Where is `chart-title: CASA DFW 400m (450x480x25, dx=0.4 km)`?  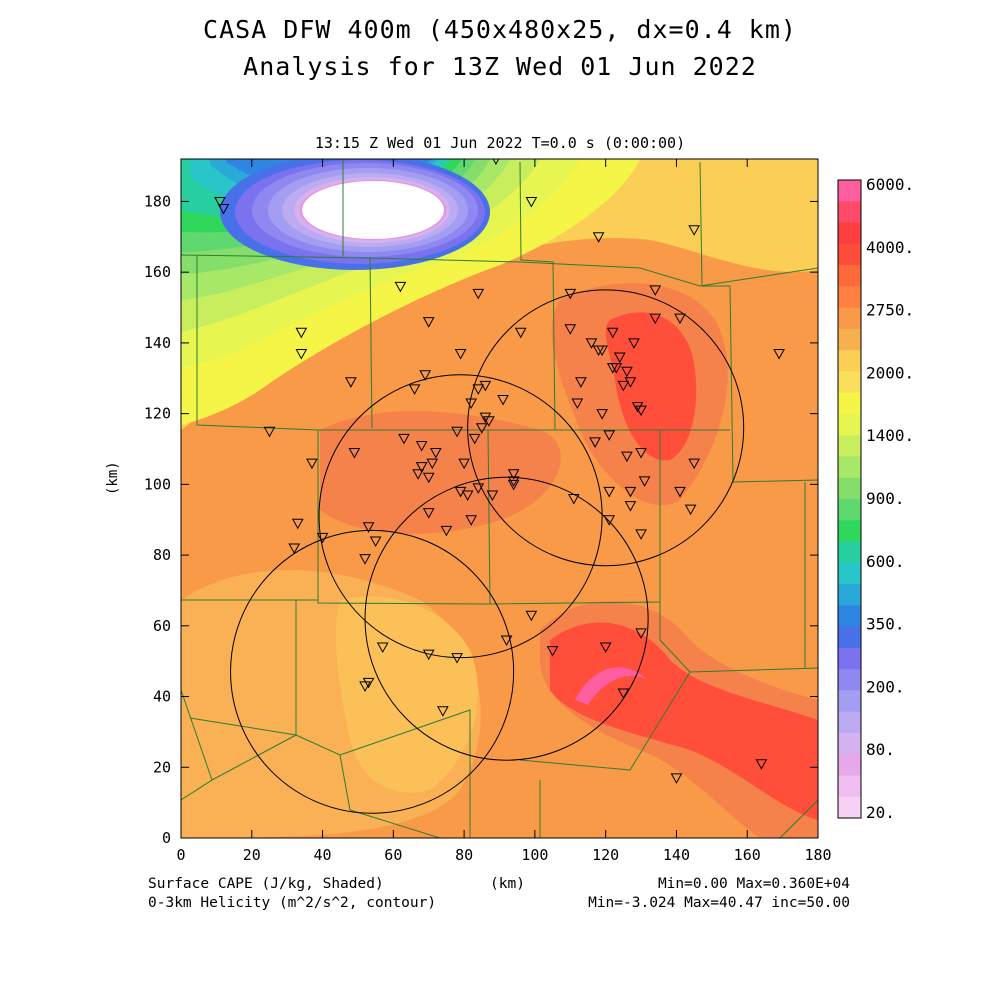 chart-title: CASA DFW 400m (450x480x25, dx=0.4 km) is located at coordinates (500, 29).